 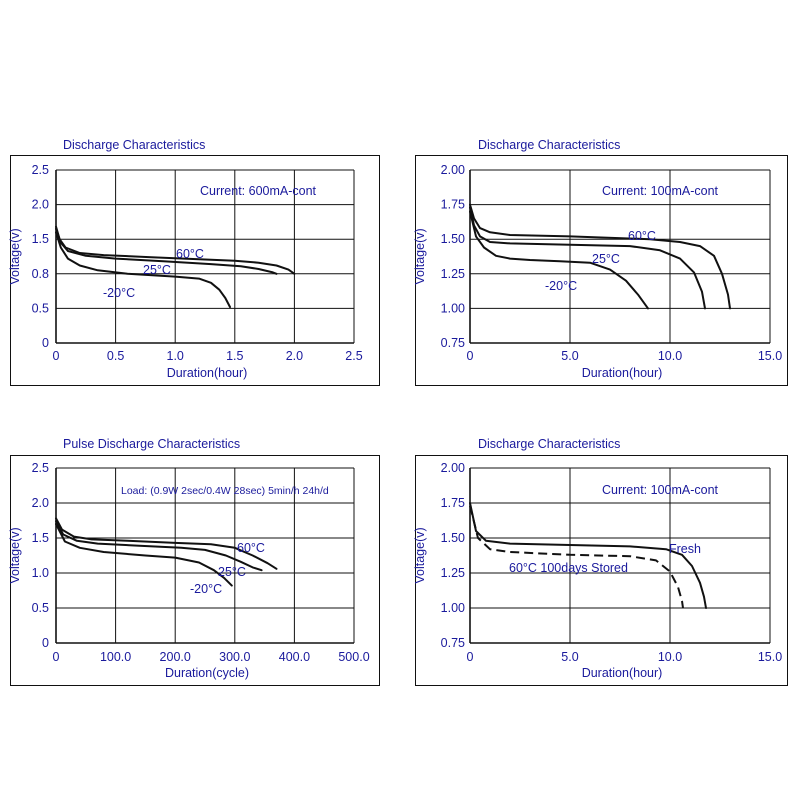 What do you see at coordinates (568, 568) in the screenshot?
I see `series-label: 60°C 100days Stored` at bounding box center [568, 568].